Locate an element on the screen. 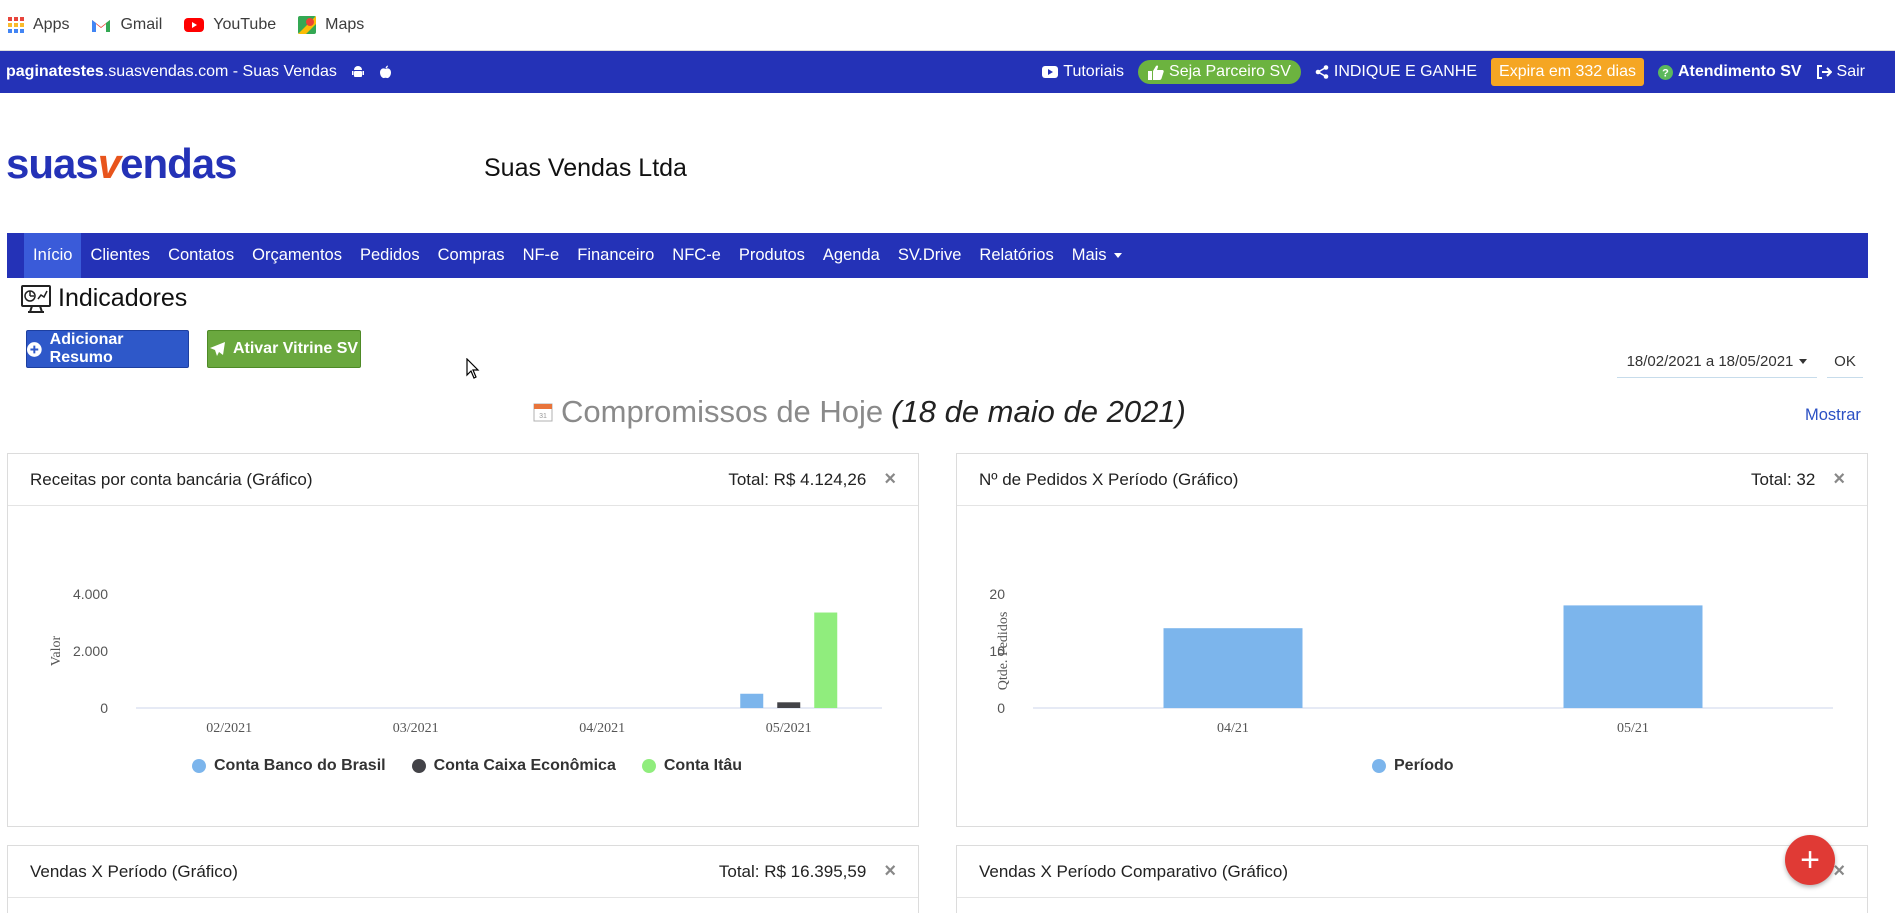  card-header: Vendas X Período Comparativo (Gráfico) × is located at coordinates (1412, 872).